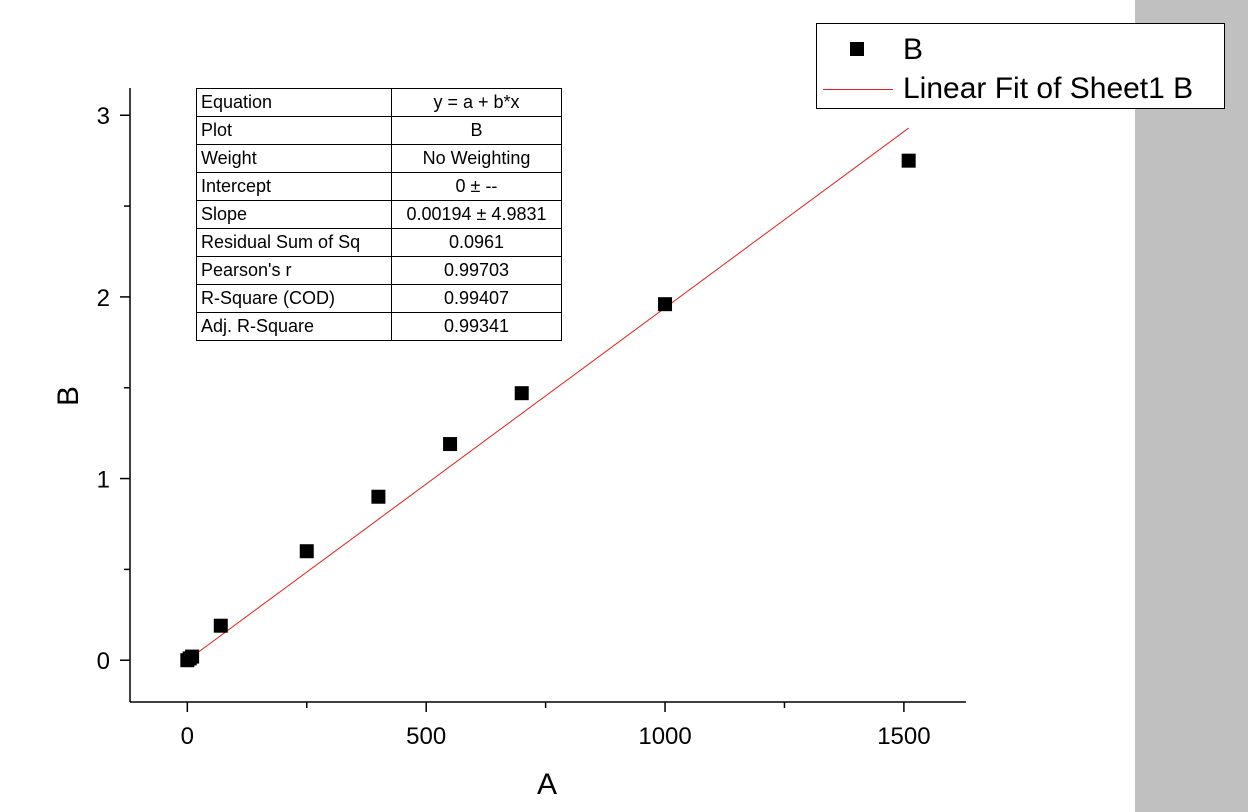 This screenshot has height=812, width=1248. I want to click on stats-row: Weight No Weighting, so click(379, 158).